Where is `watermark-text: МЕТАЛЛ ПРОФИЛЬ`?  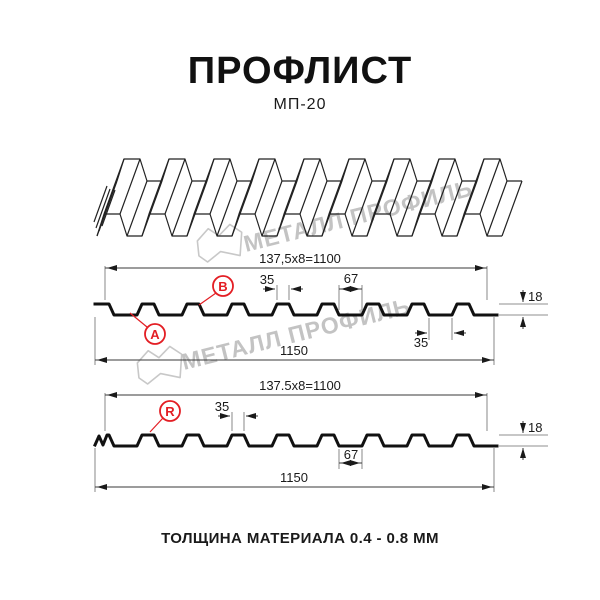 watermark-text: МЕТАЛЛ ПРОФИЛЬ is located at coordinates (358, 216).